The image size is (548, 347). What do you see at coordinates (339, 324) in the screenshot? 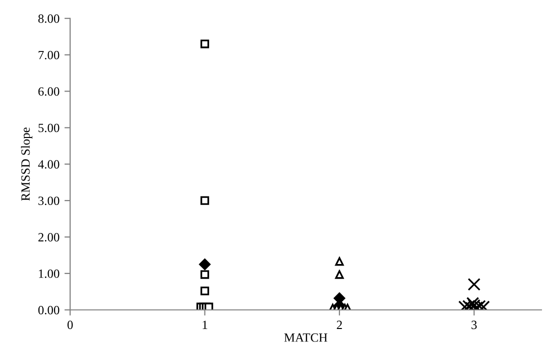
I see `x-tick-label: 2` at bounding box center [339, 324].